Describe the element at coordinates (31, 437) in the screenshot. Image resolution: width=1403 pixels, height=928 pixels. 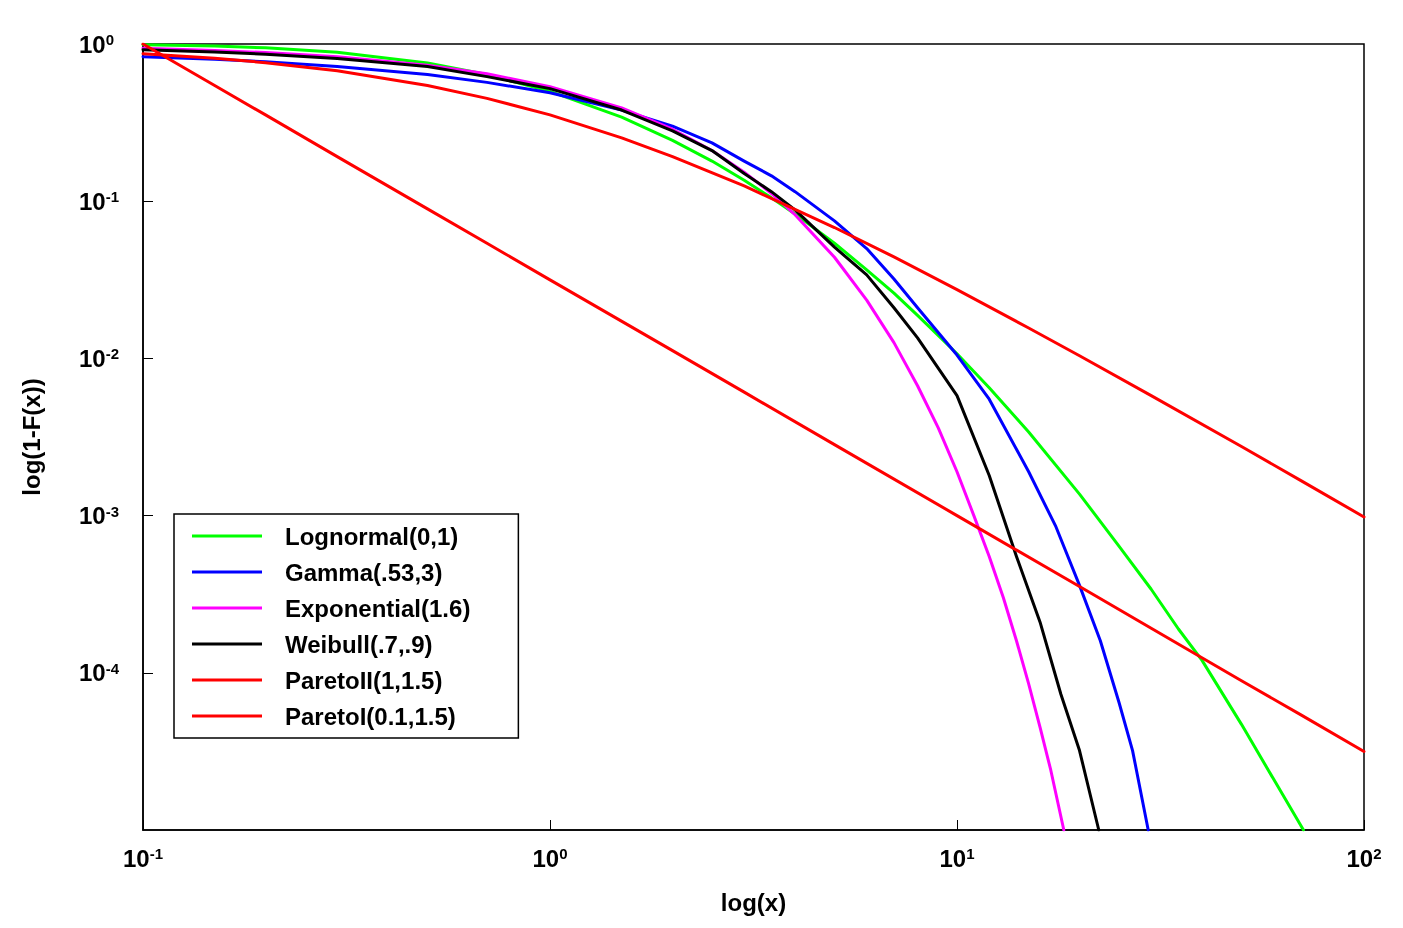
I see `y-axis-title: log(1-F(x))` at that location.